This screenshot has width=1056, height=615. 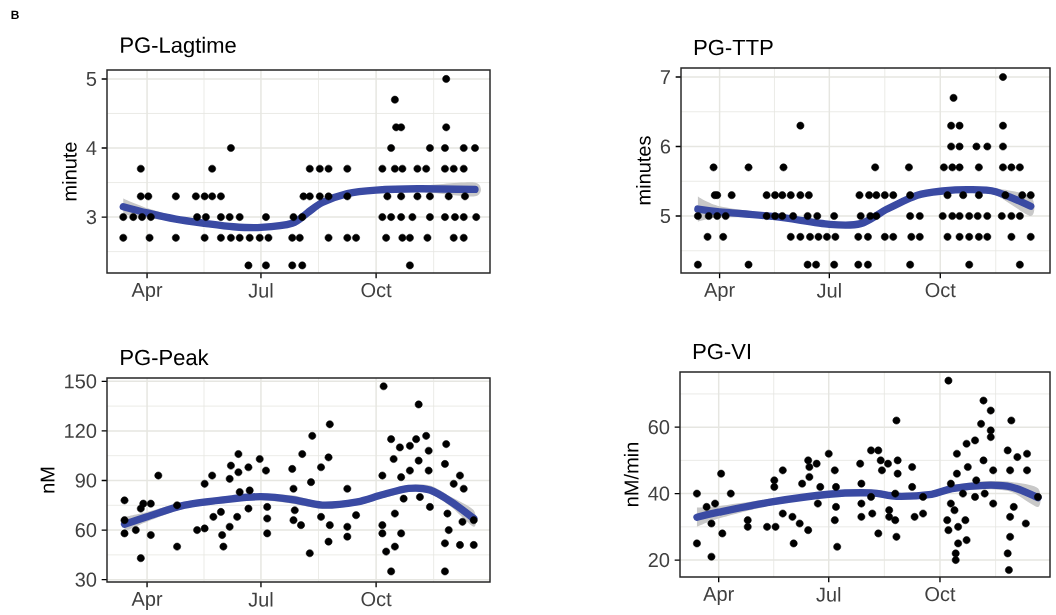 What do you see at coordinates (178, 47) in the screenshot?
I see `chart-title: PG-Lagtime` at bounding box center [178, 47].